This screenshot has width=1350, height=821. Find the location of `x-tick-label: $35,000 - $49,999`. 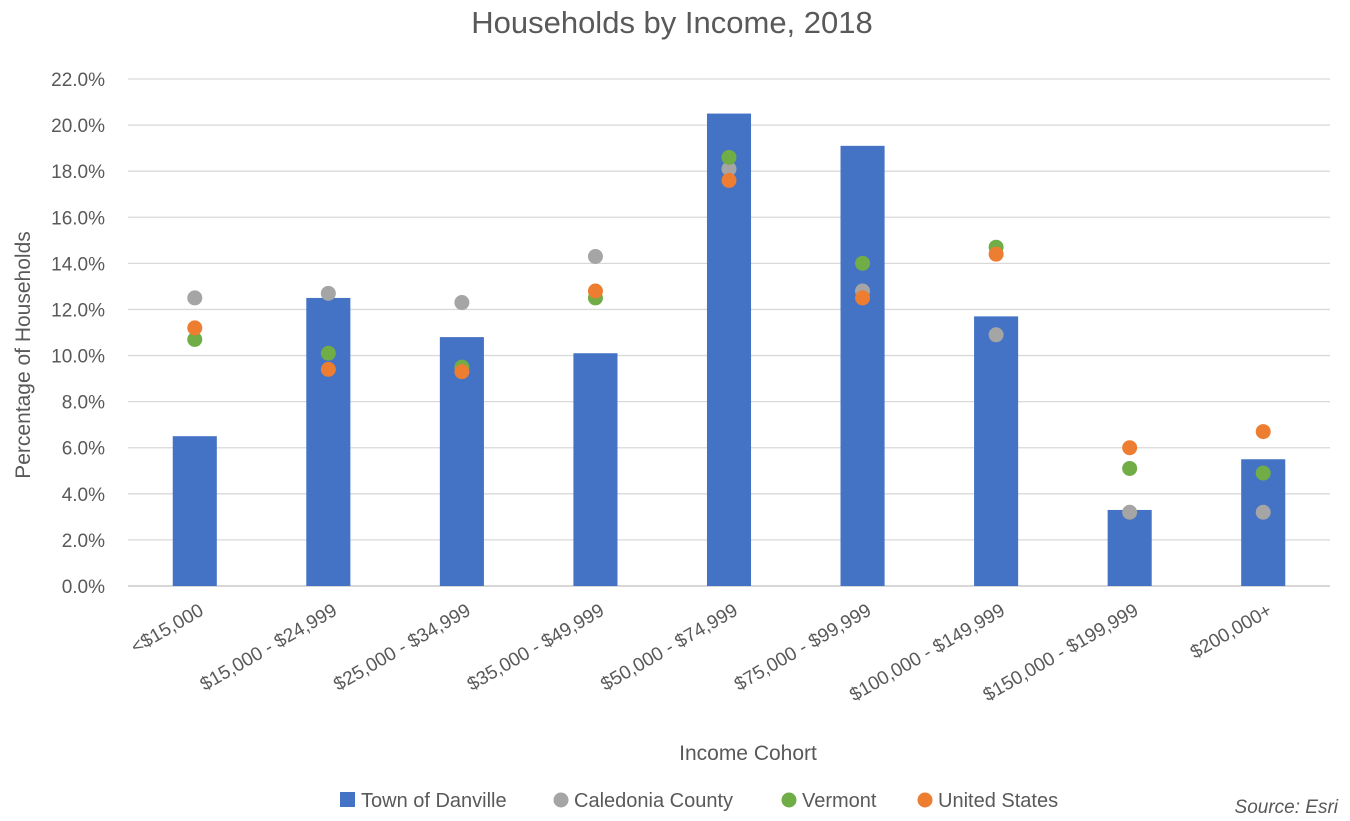

x-tick-label: $35,000 - $49,999 is located at coordinates (536, 647).